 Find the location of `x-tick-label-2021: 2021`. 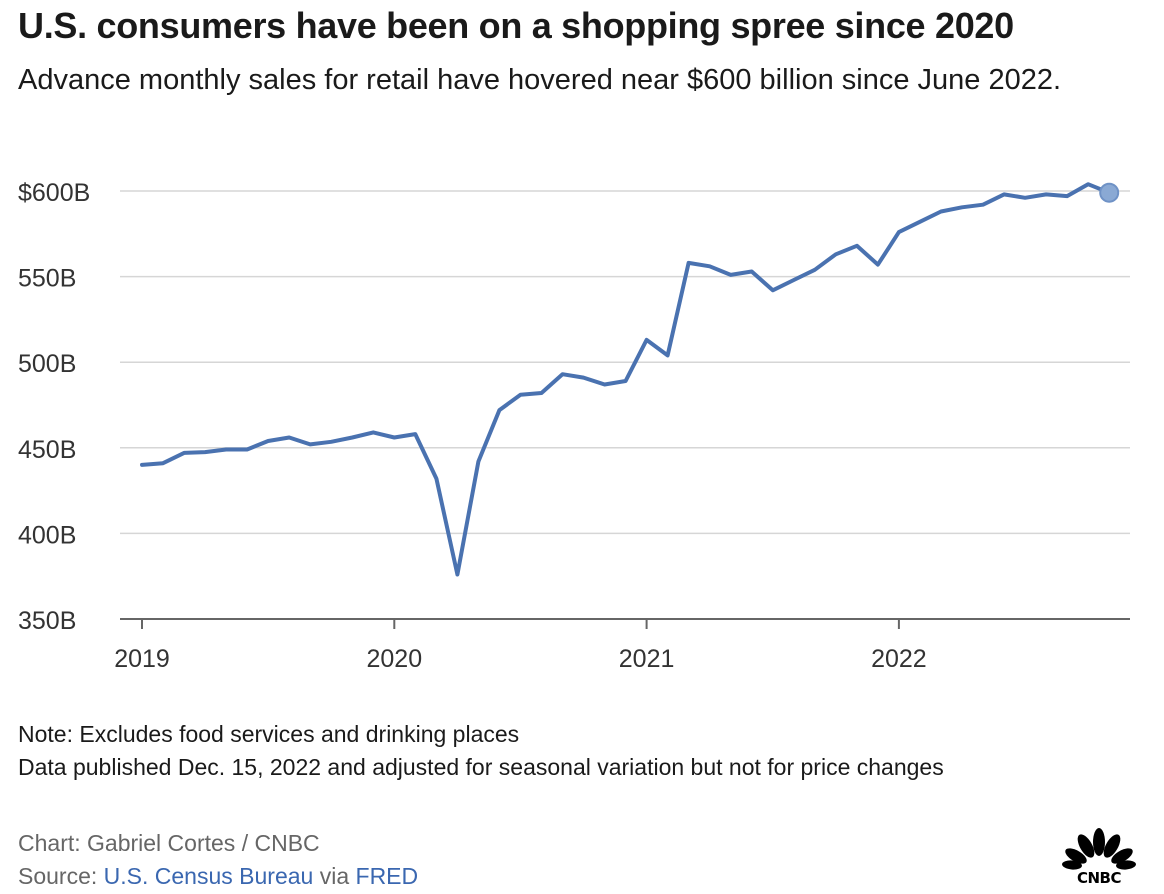

x-tick-label-2021: 2021 is located at coordinates (647, 659).